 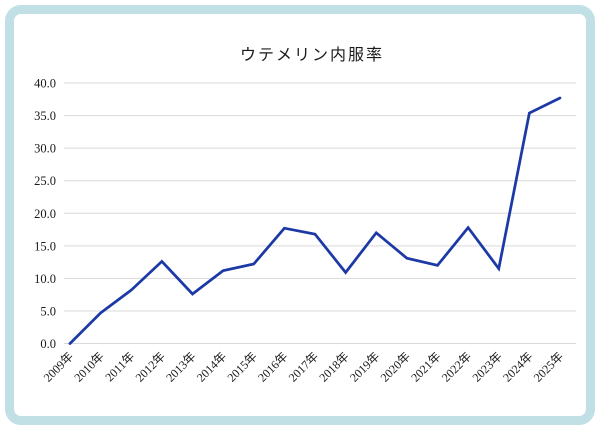 I want to click on x-axis-tick-label: 2020年, so click(x=395, y=366).